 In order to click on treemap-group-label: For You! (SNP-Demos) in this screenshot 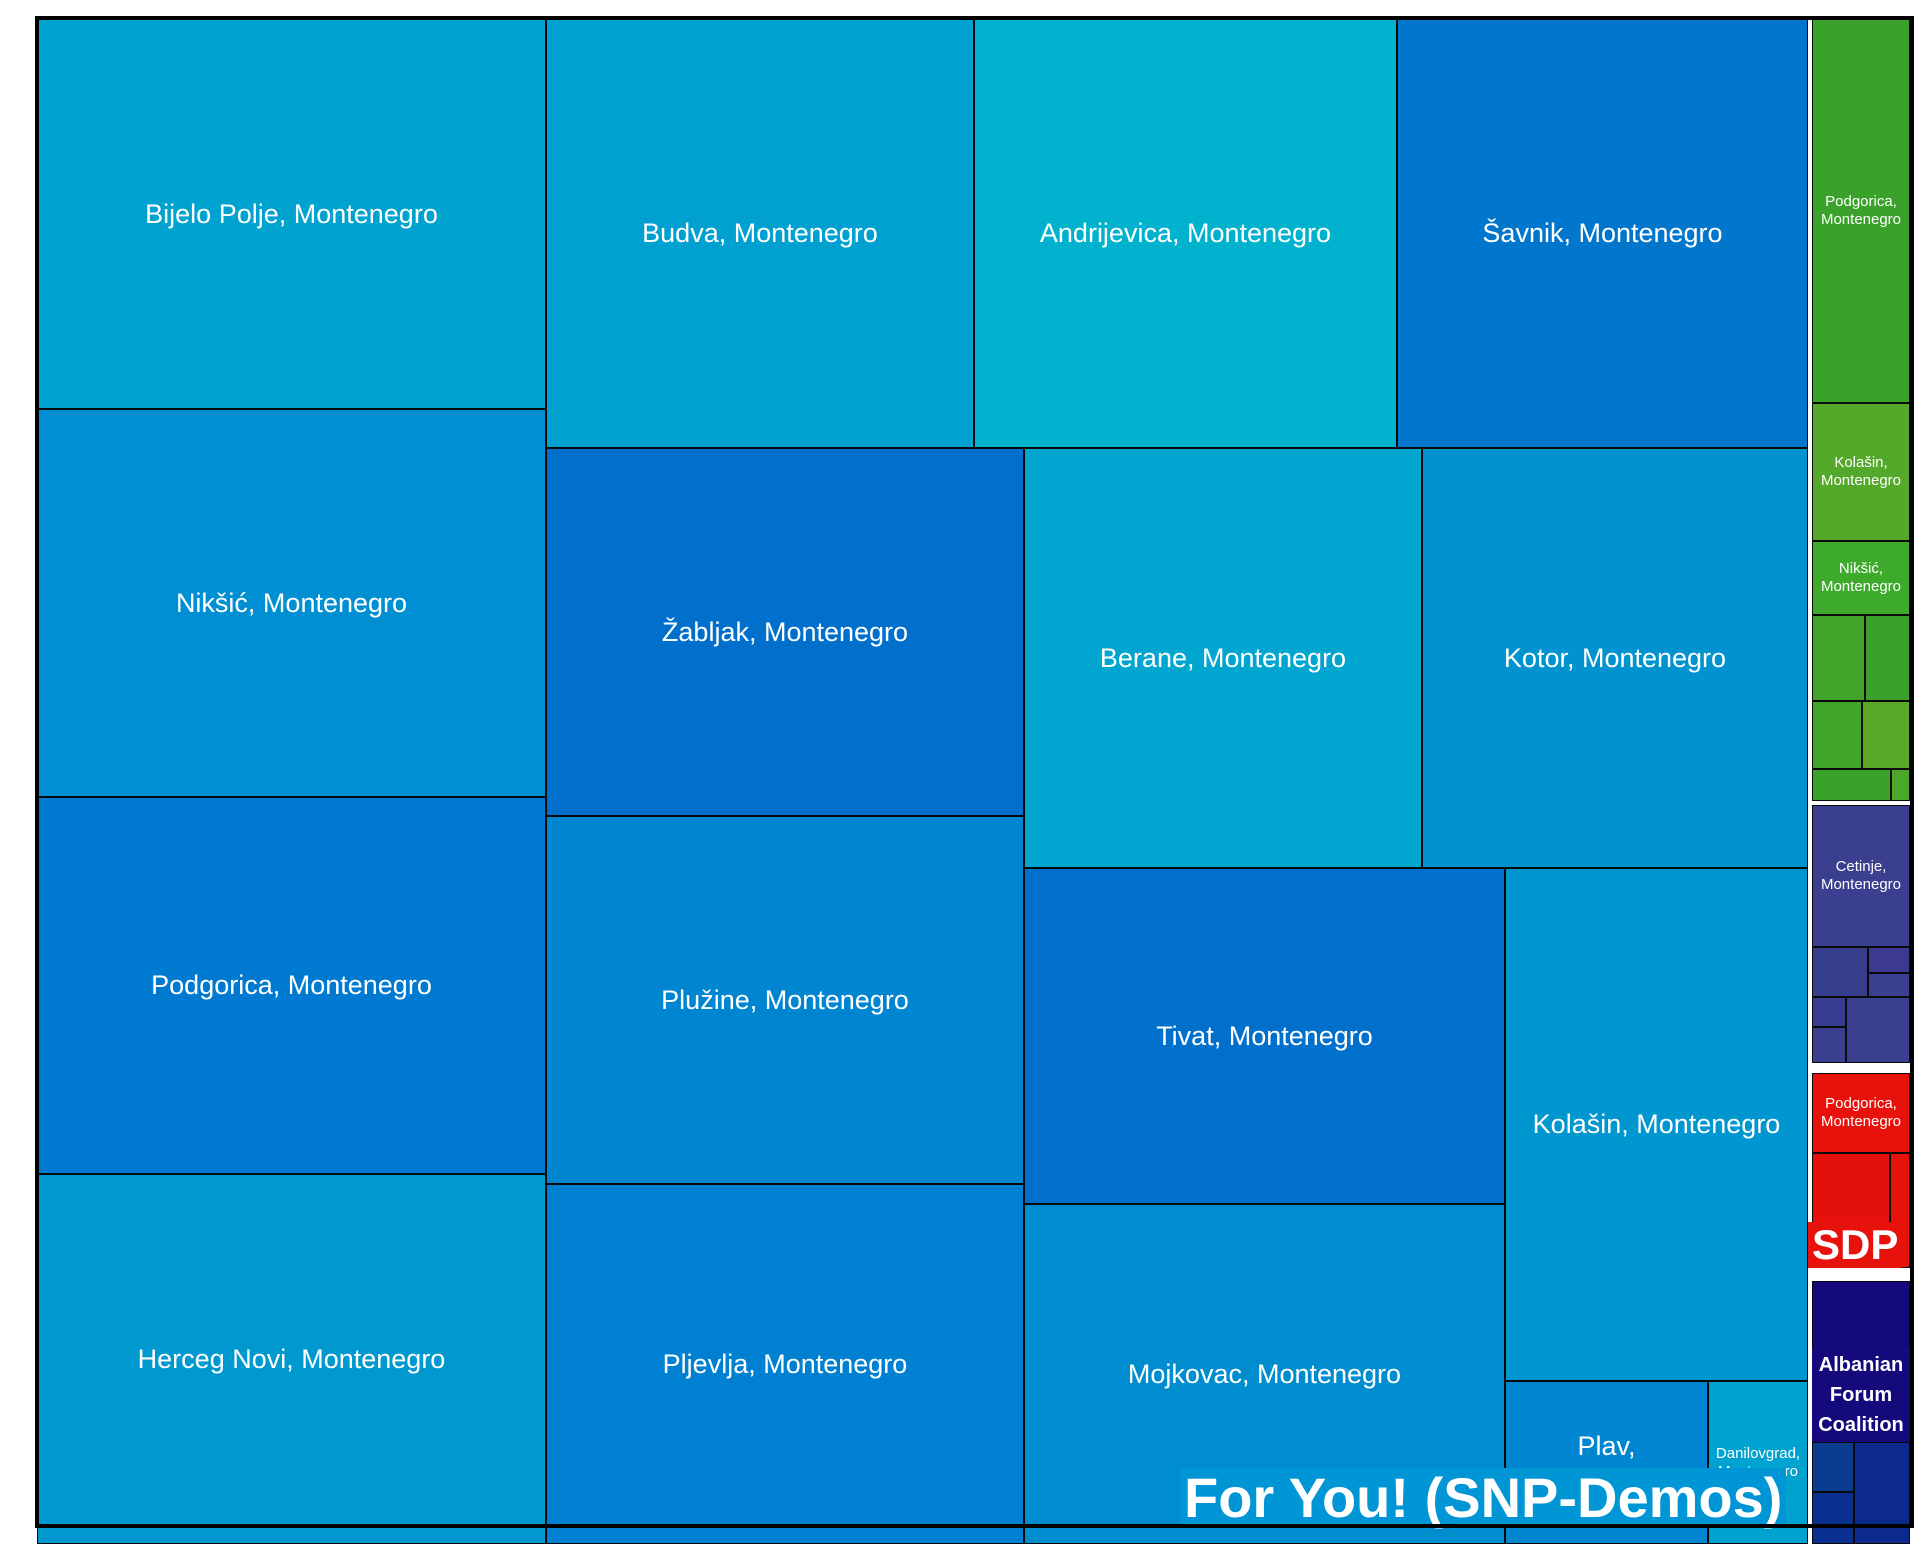, I will do `click(1483, 1498)`.